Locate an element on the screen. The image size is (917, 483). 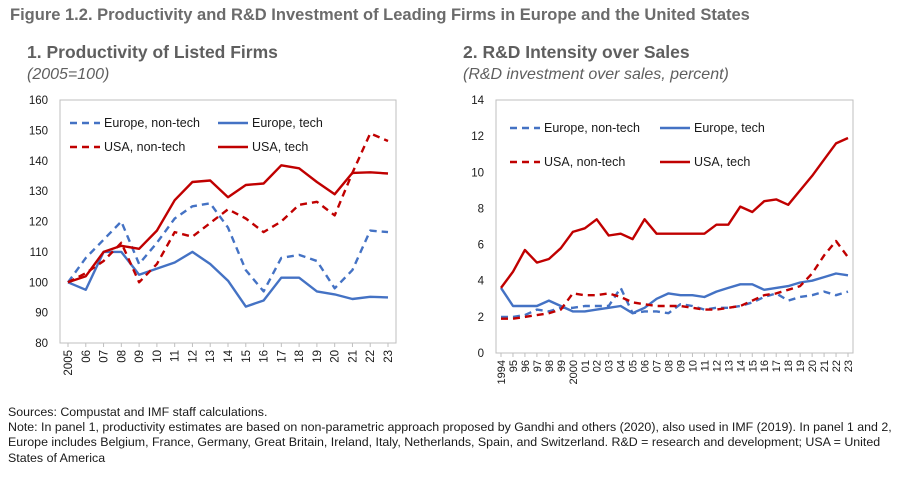
y-tick-label: 6 is located at coordinates (481, 246).